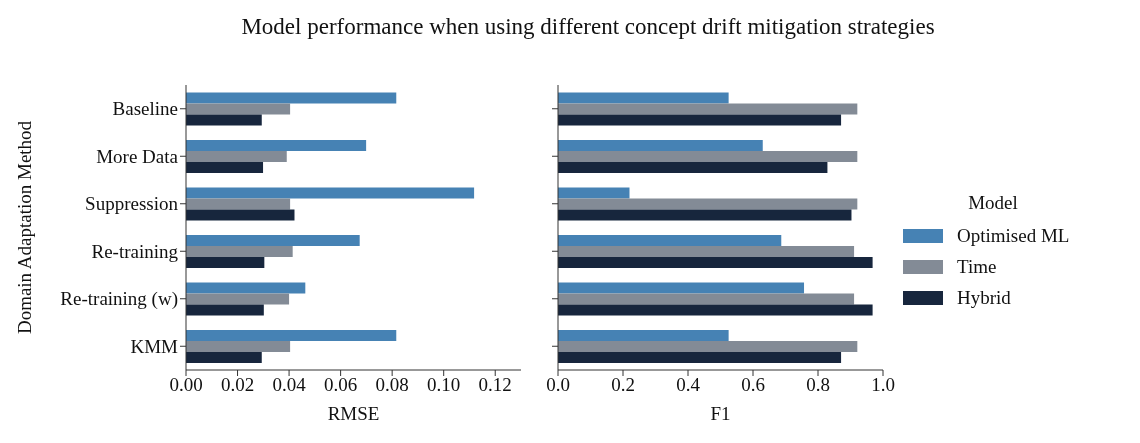  I want to click on x-tick-label: 0.00, so click(186, 385).